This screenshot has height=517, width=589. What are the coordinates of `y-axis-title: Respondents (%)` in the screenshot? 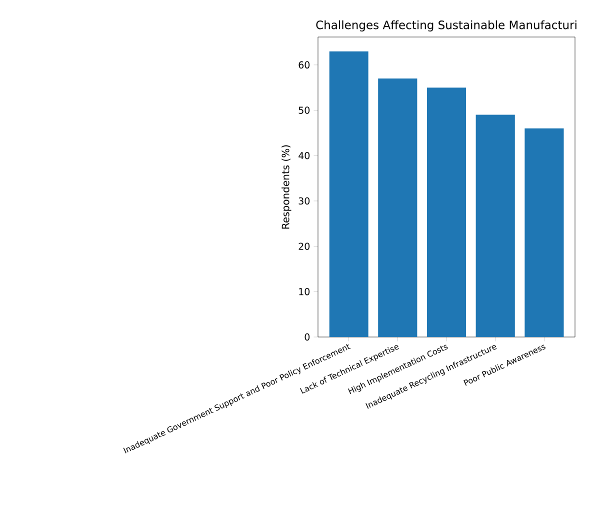 It's located at (287, 187).